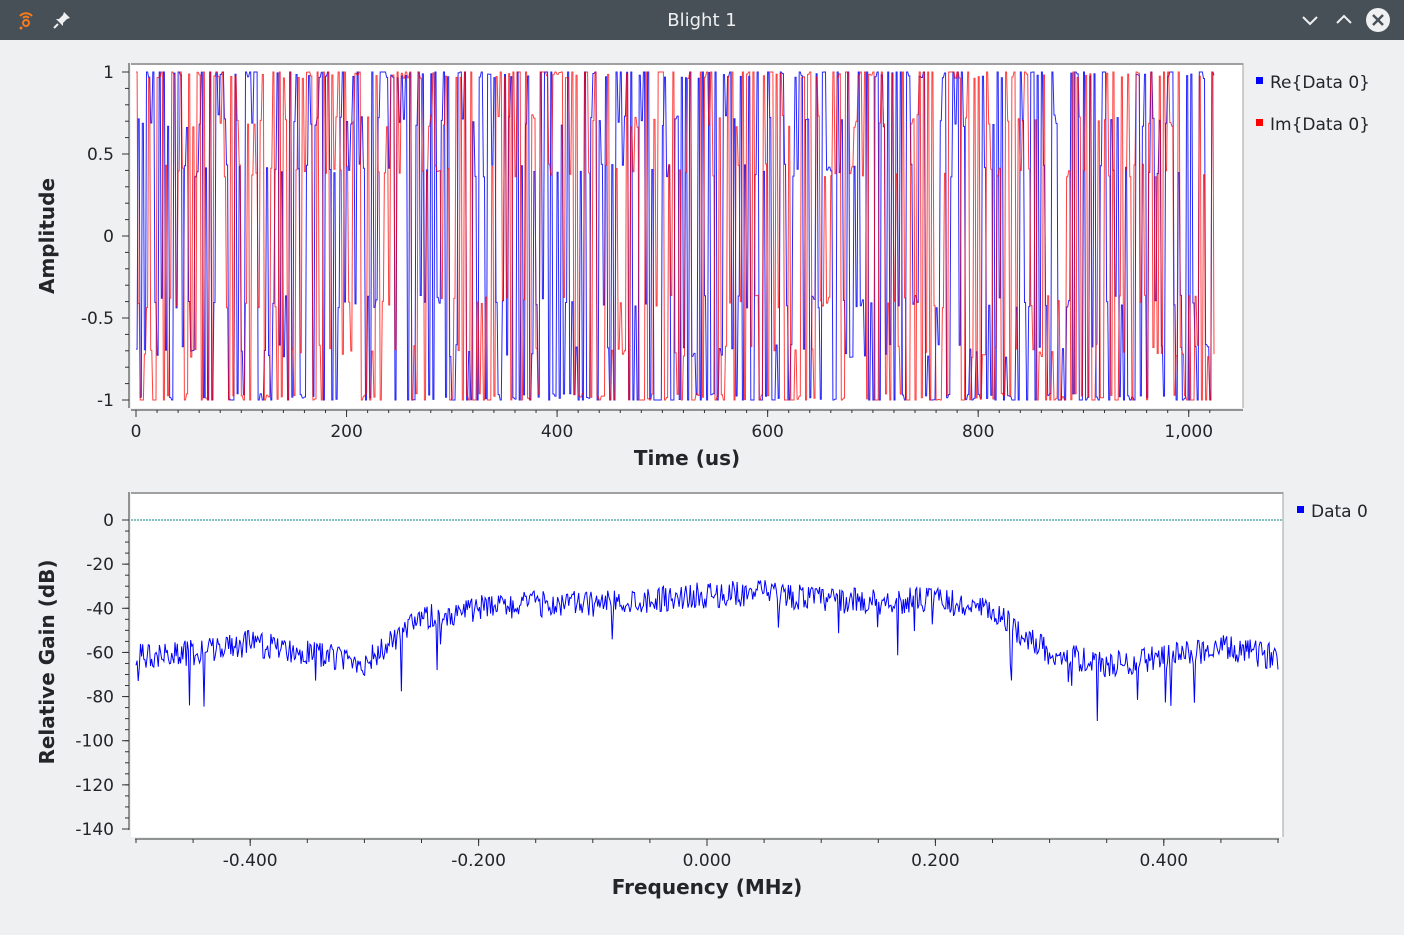  I want to click on freq-x-tick-label: 0.200, so click(935, 861).